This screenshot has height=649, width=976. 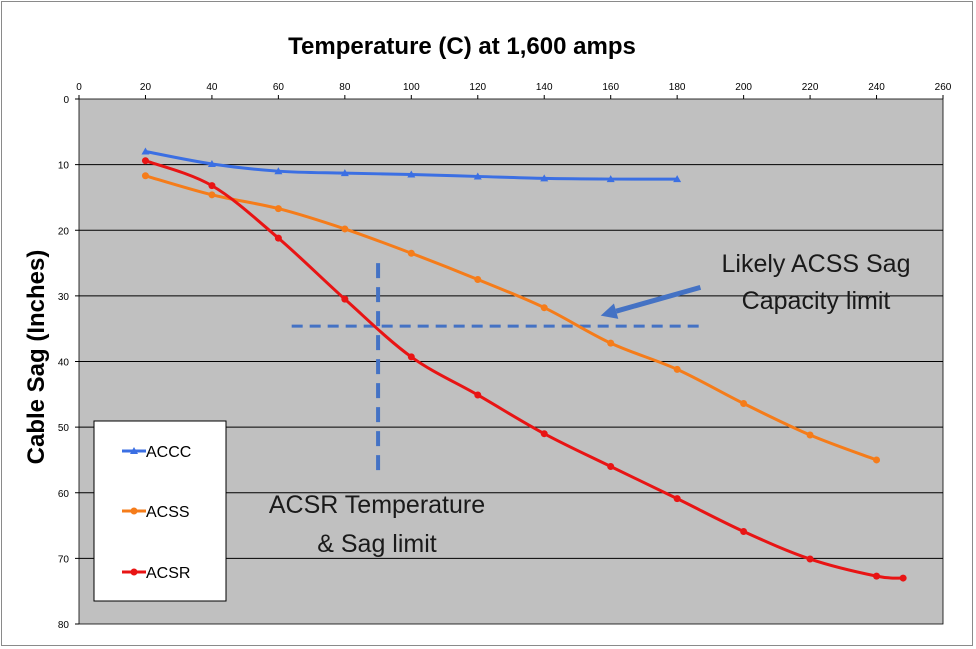 What do you see at coordinates (168, 573) in the screenshot?
I see `legend-label-acsr: ACSR` at bounding box center [168, 573].